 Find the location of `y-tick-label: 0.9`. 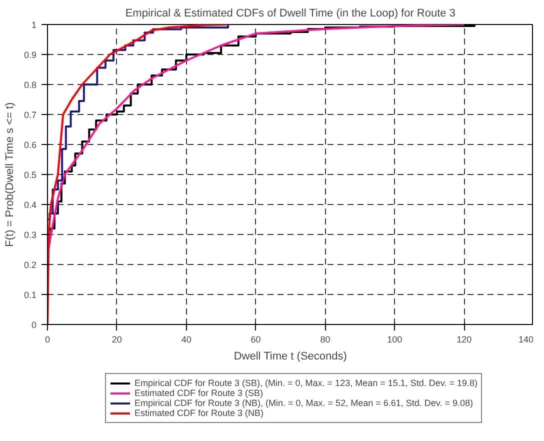

y-tick-label: 0.9 is located at coordinates (30, 55).